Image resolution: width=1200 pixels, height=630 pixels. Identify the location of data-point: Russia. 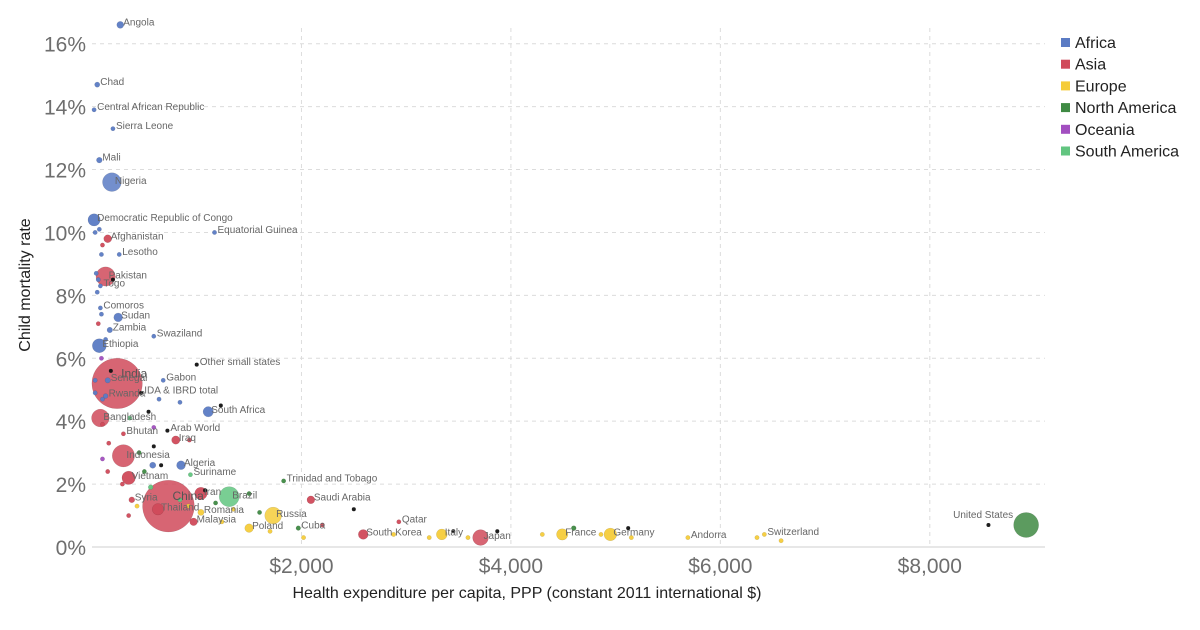
(273, 515).